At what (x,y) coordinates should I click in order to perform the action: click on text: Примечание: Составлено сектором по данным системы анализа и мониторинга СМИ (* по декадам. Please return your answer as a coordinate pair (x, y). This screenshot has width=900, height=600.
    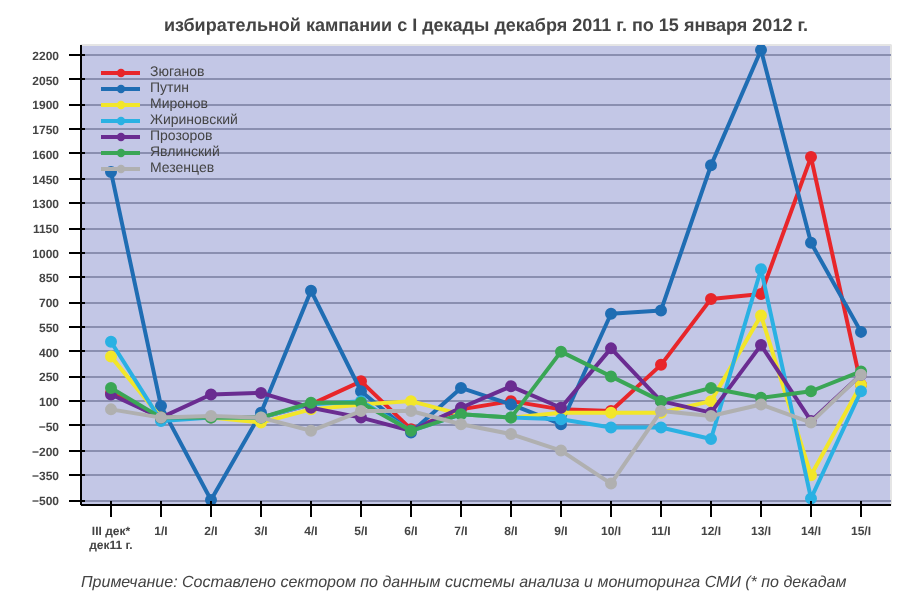
    Looking at the image, I should click on (464, 582).